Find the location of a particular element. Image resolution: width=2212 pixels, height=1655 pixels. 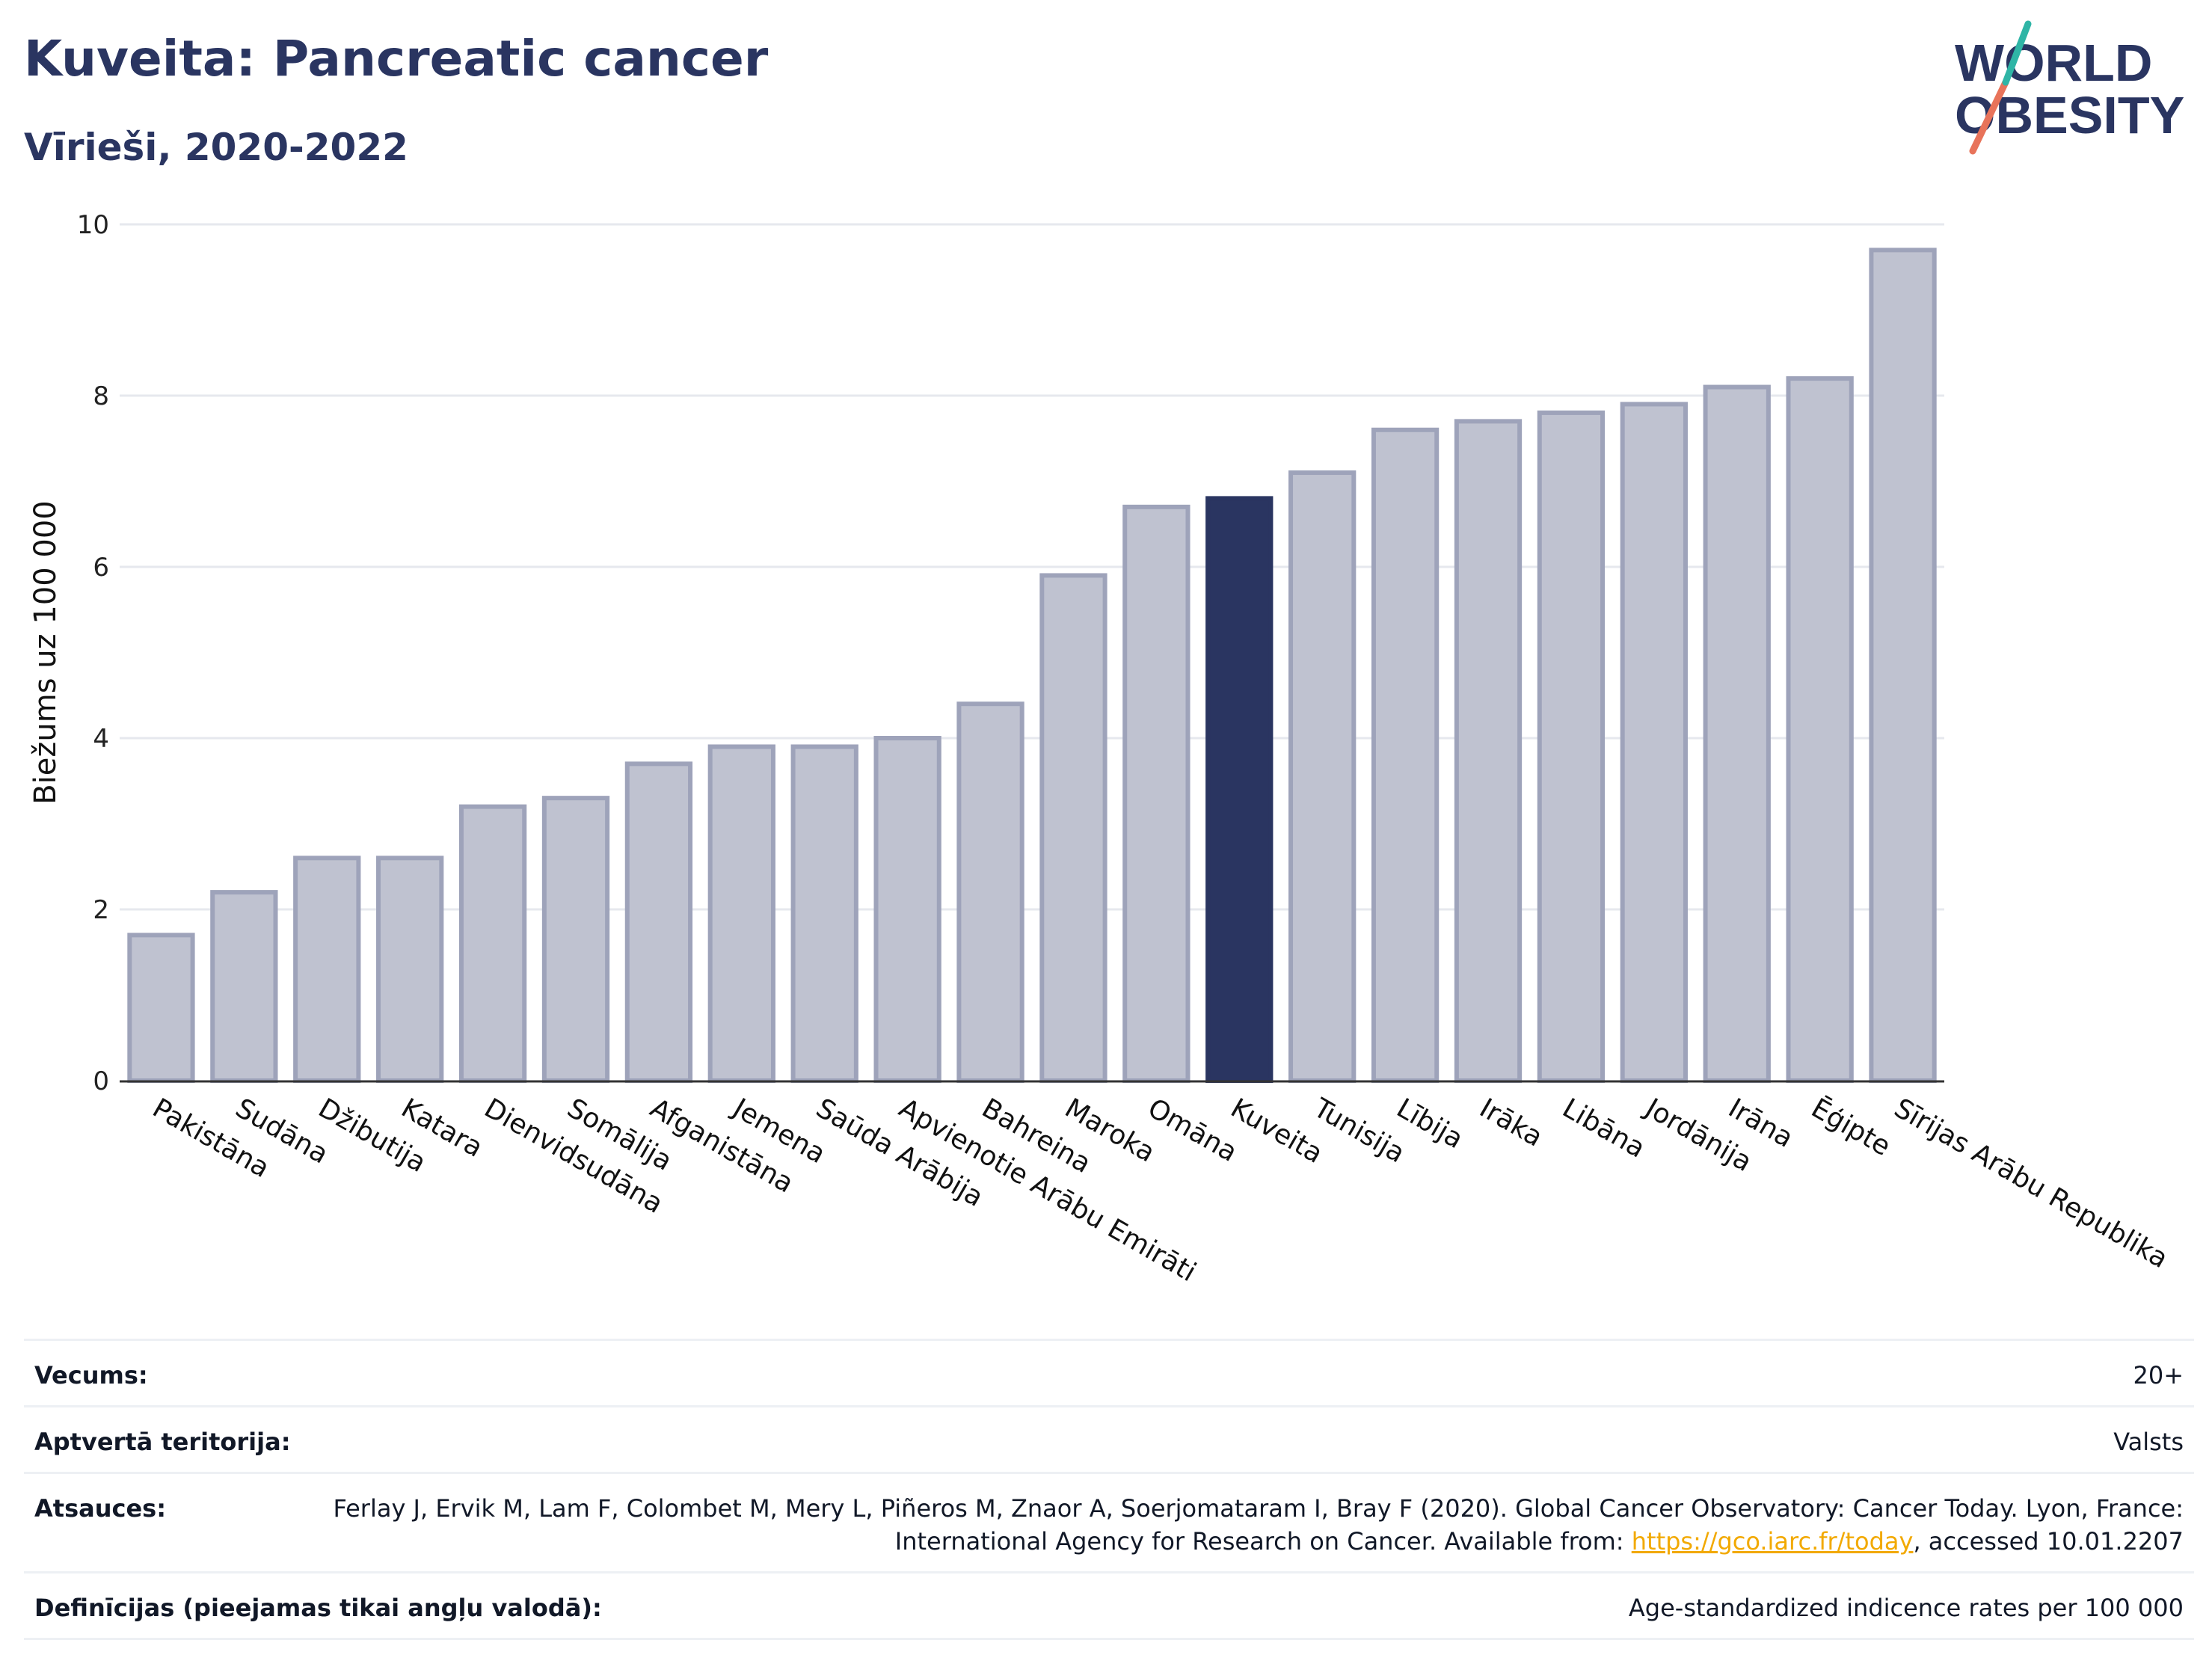

logo-slash-upper is located at coordinates (2017, 53).